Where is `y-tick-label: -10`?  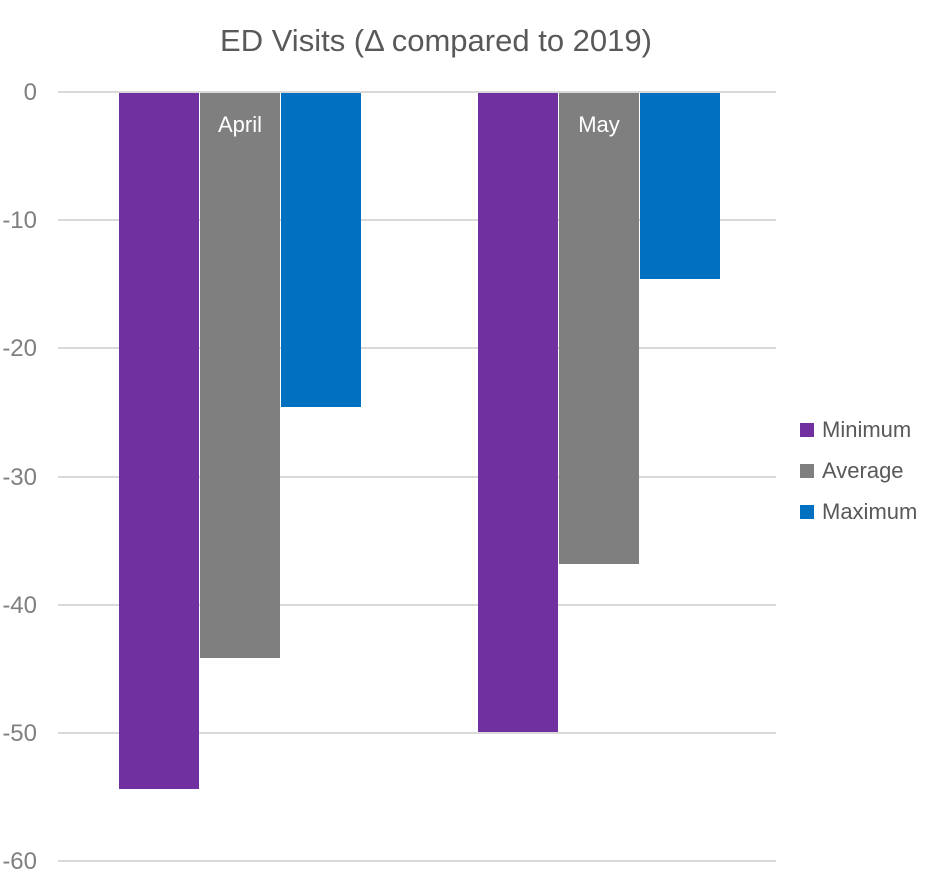 y-tick-label: -10 is located at coordinates (19, 220).